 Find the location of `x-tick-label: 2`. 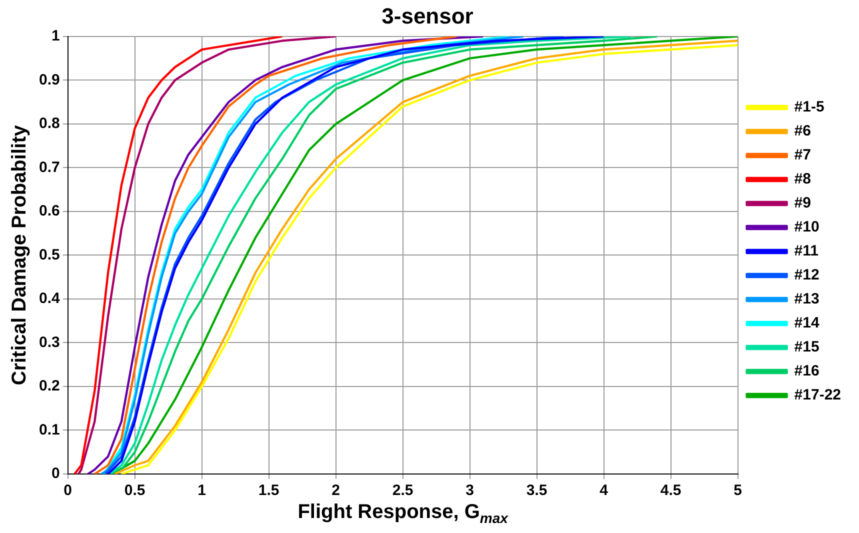

x-tick-label: 2 is located at coordinates (336, 491).